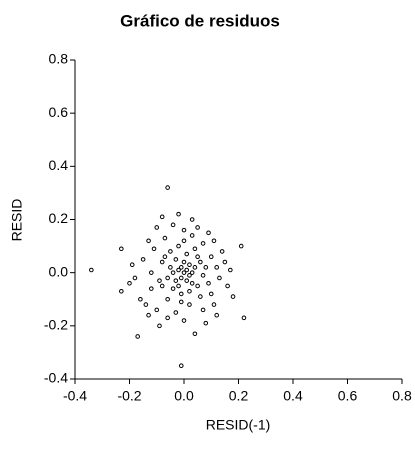  What do you see at coordinates (402, 396) in the screenshot?
I see `x-tick-label: 0.8` at bounding box center [402, 396].